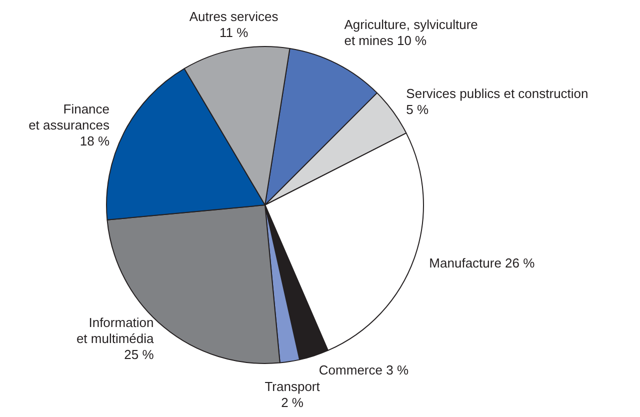 The width and height of the screenshot is (640, 417). Describe the element at coordinates (363, 370) in the screenshot. I see `slice-label: Commerce 3 %` at that location.